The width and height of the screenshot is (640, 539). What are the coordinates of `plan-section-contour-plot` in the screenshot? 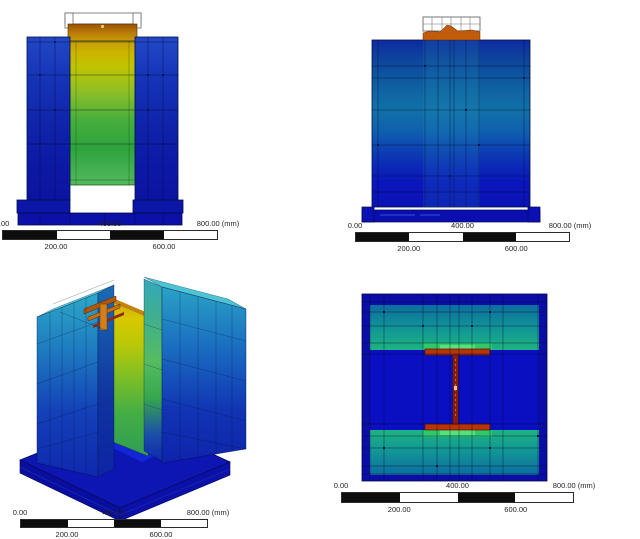 It's located at (454, 387).